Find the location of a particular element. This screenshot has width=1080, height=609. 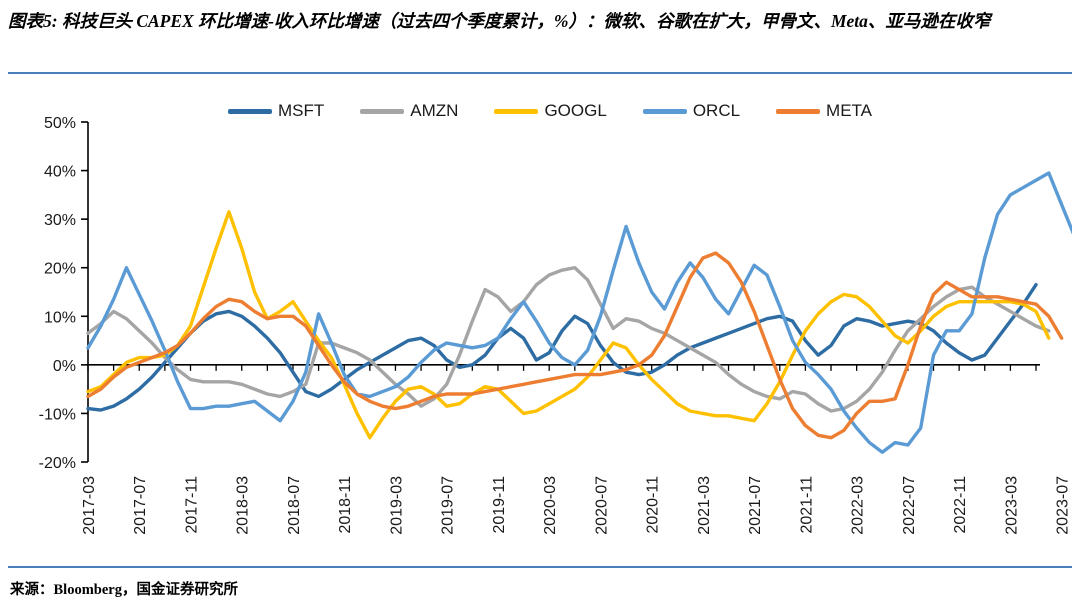

y-tick-label: 40% is located at coordinates (60, 172).